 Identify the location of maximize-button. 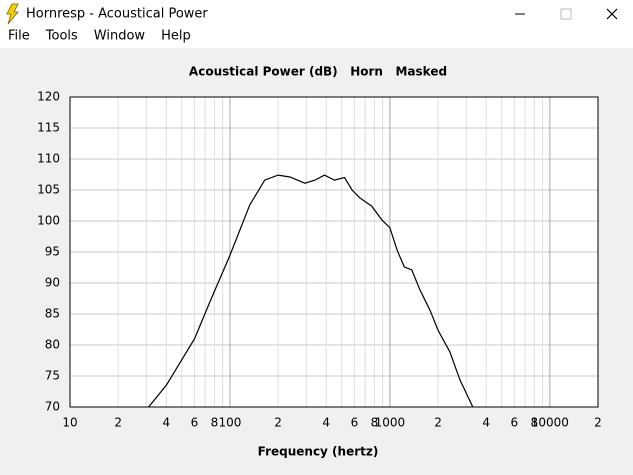
(566, 14).